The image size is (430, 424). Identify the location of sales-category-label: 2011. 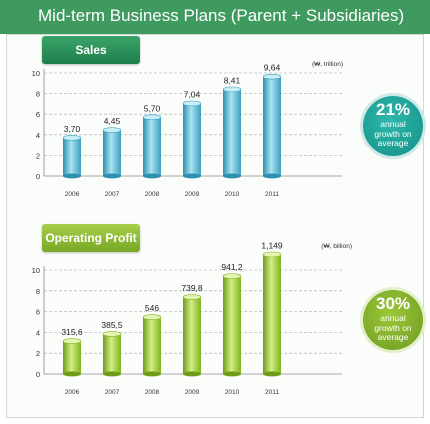
(272, 194).